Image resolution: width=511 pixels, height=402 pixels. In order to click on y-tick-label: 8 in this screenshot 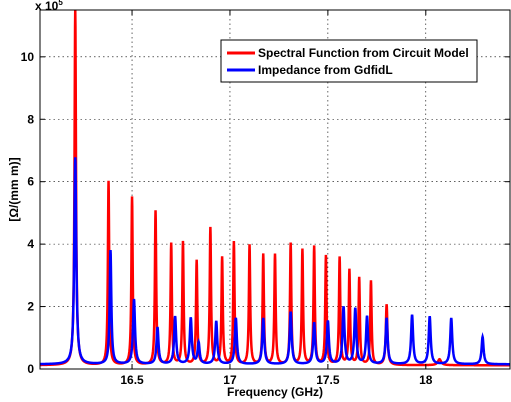, I will do `click(30, 119)`.